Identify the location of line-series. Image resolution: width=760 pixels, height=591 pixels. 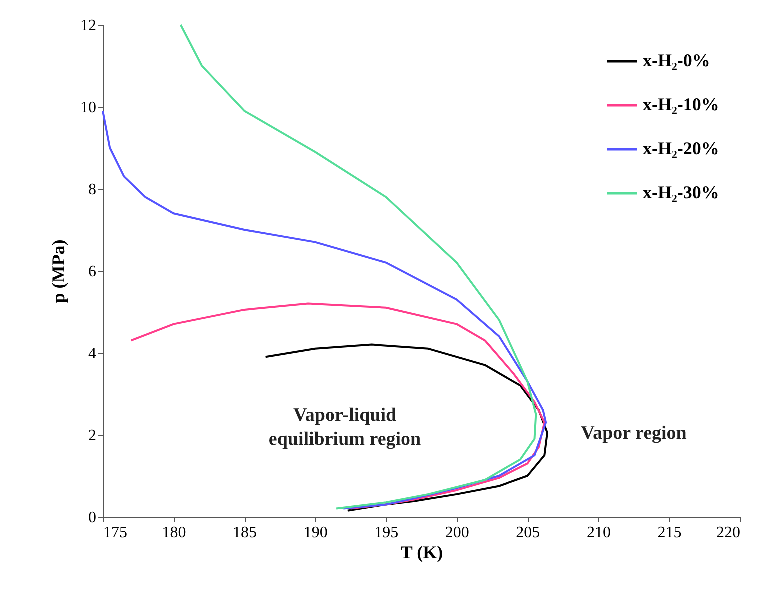
(406, 428).